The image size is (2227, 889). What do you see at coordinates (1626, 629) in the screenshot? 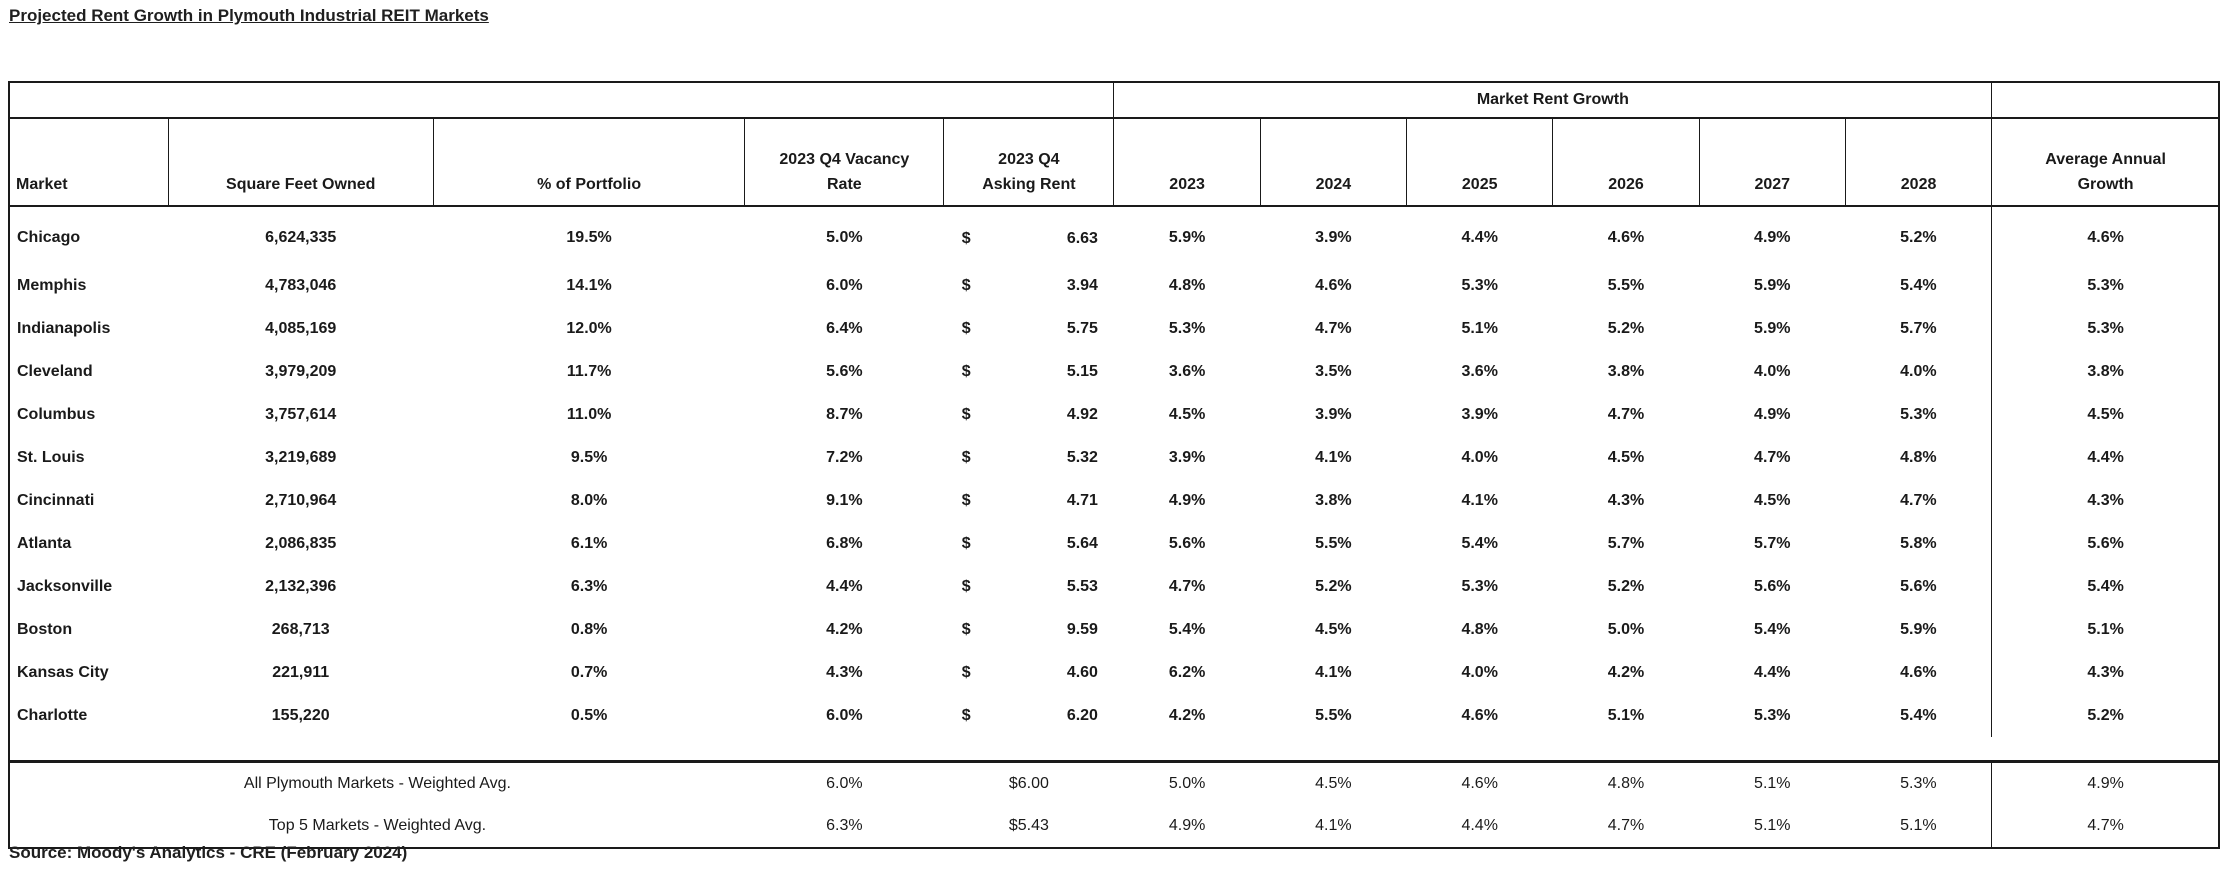
I see `cell-growth-2026: 5.0%` at bounding box center [1626, 629].